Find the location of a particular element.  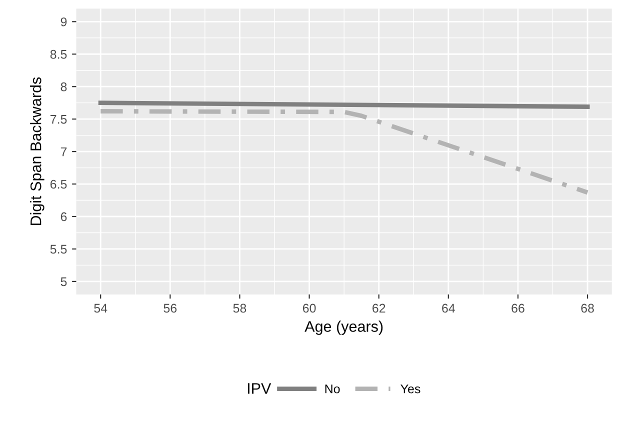

y-tick-label: 5.5 is located at coordinates (58, 249).